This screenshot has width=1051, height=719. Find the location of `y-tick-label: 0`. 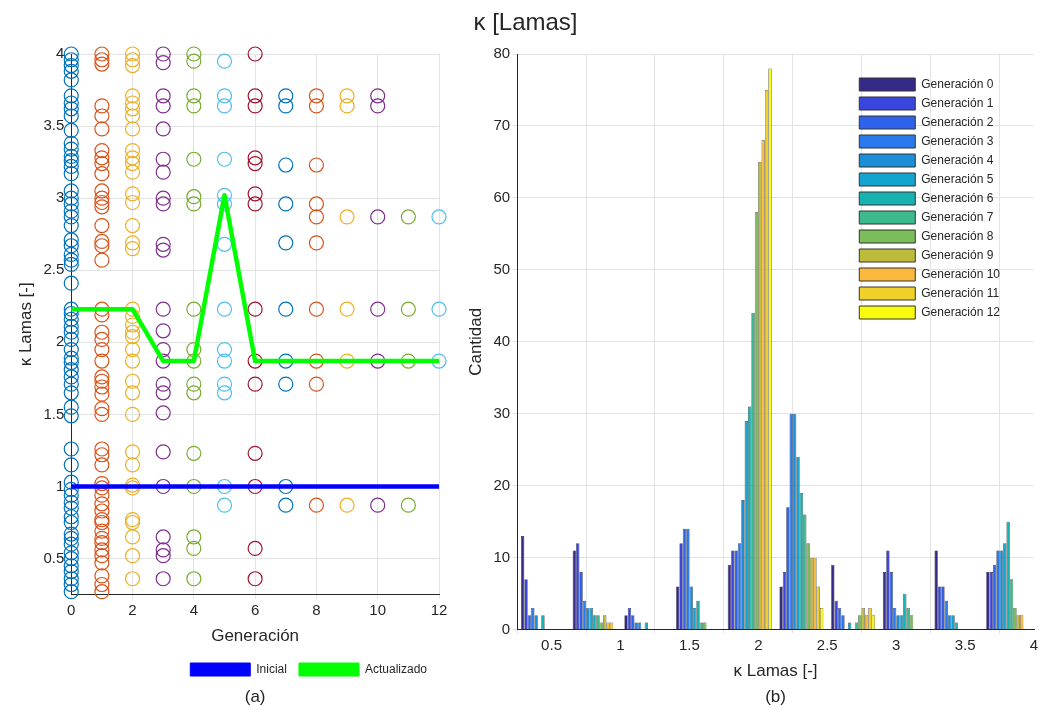

y-tick-label: 0 is located at coordinates (506, 628).